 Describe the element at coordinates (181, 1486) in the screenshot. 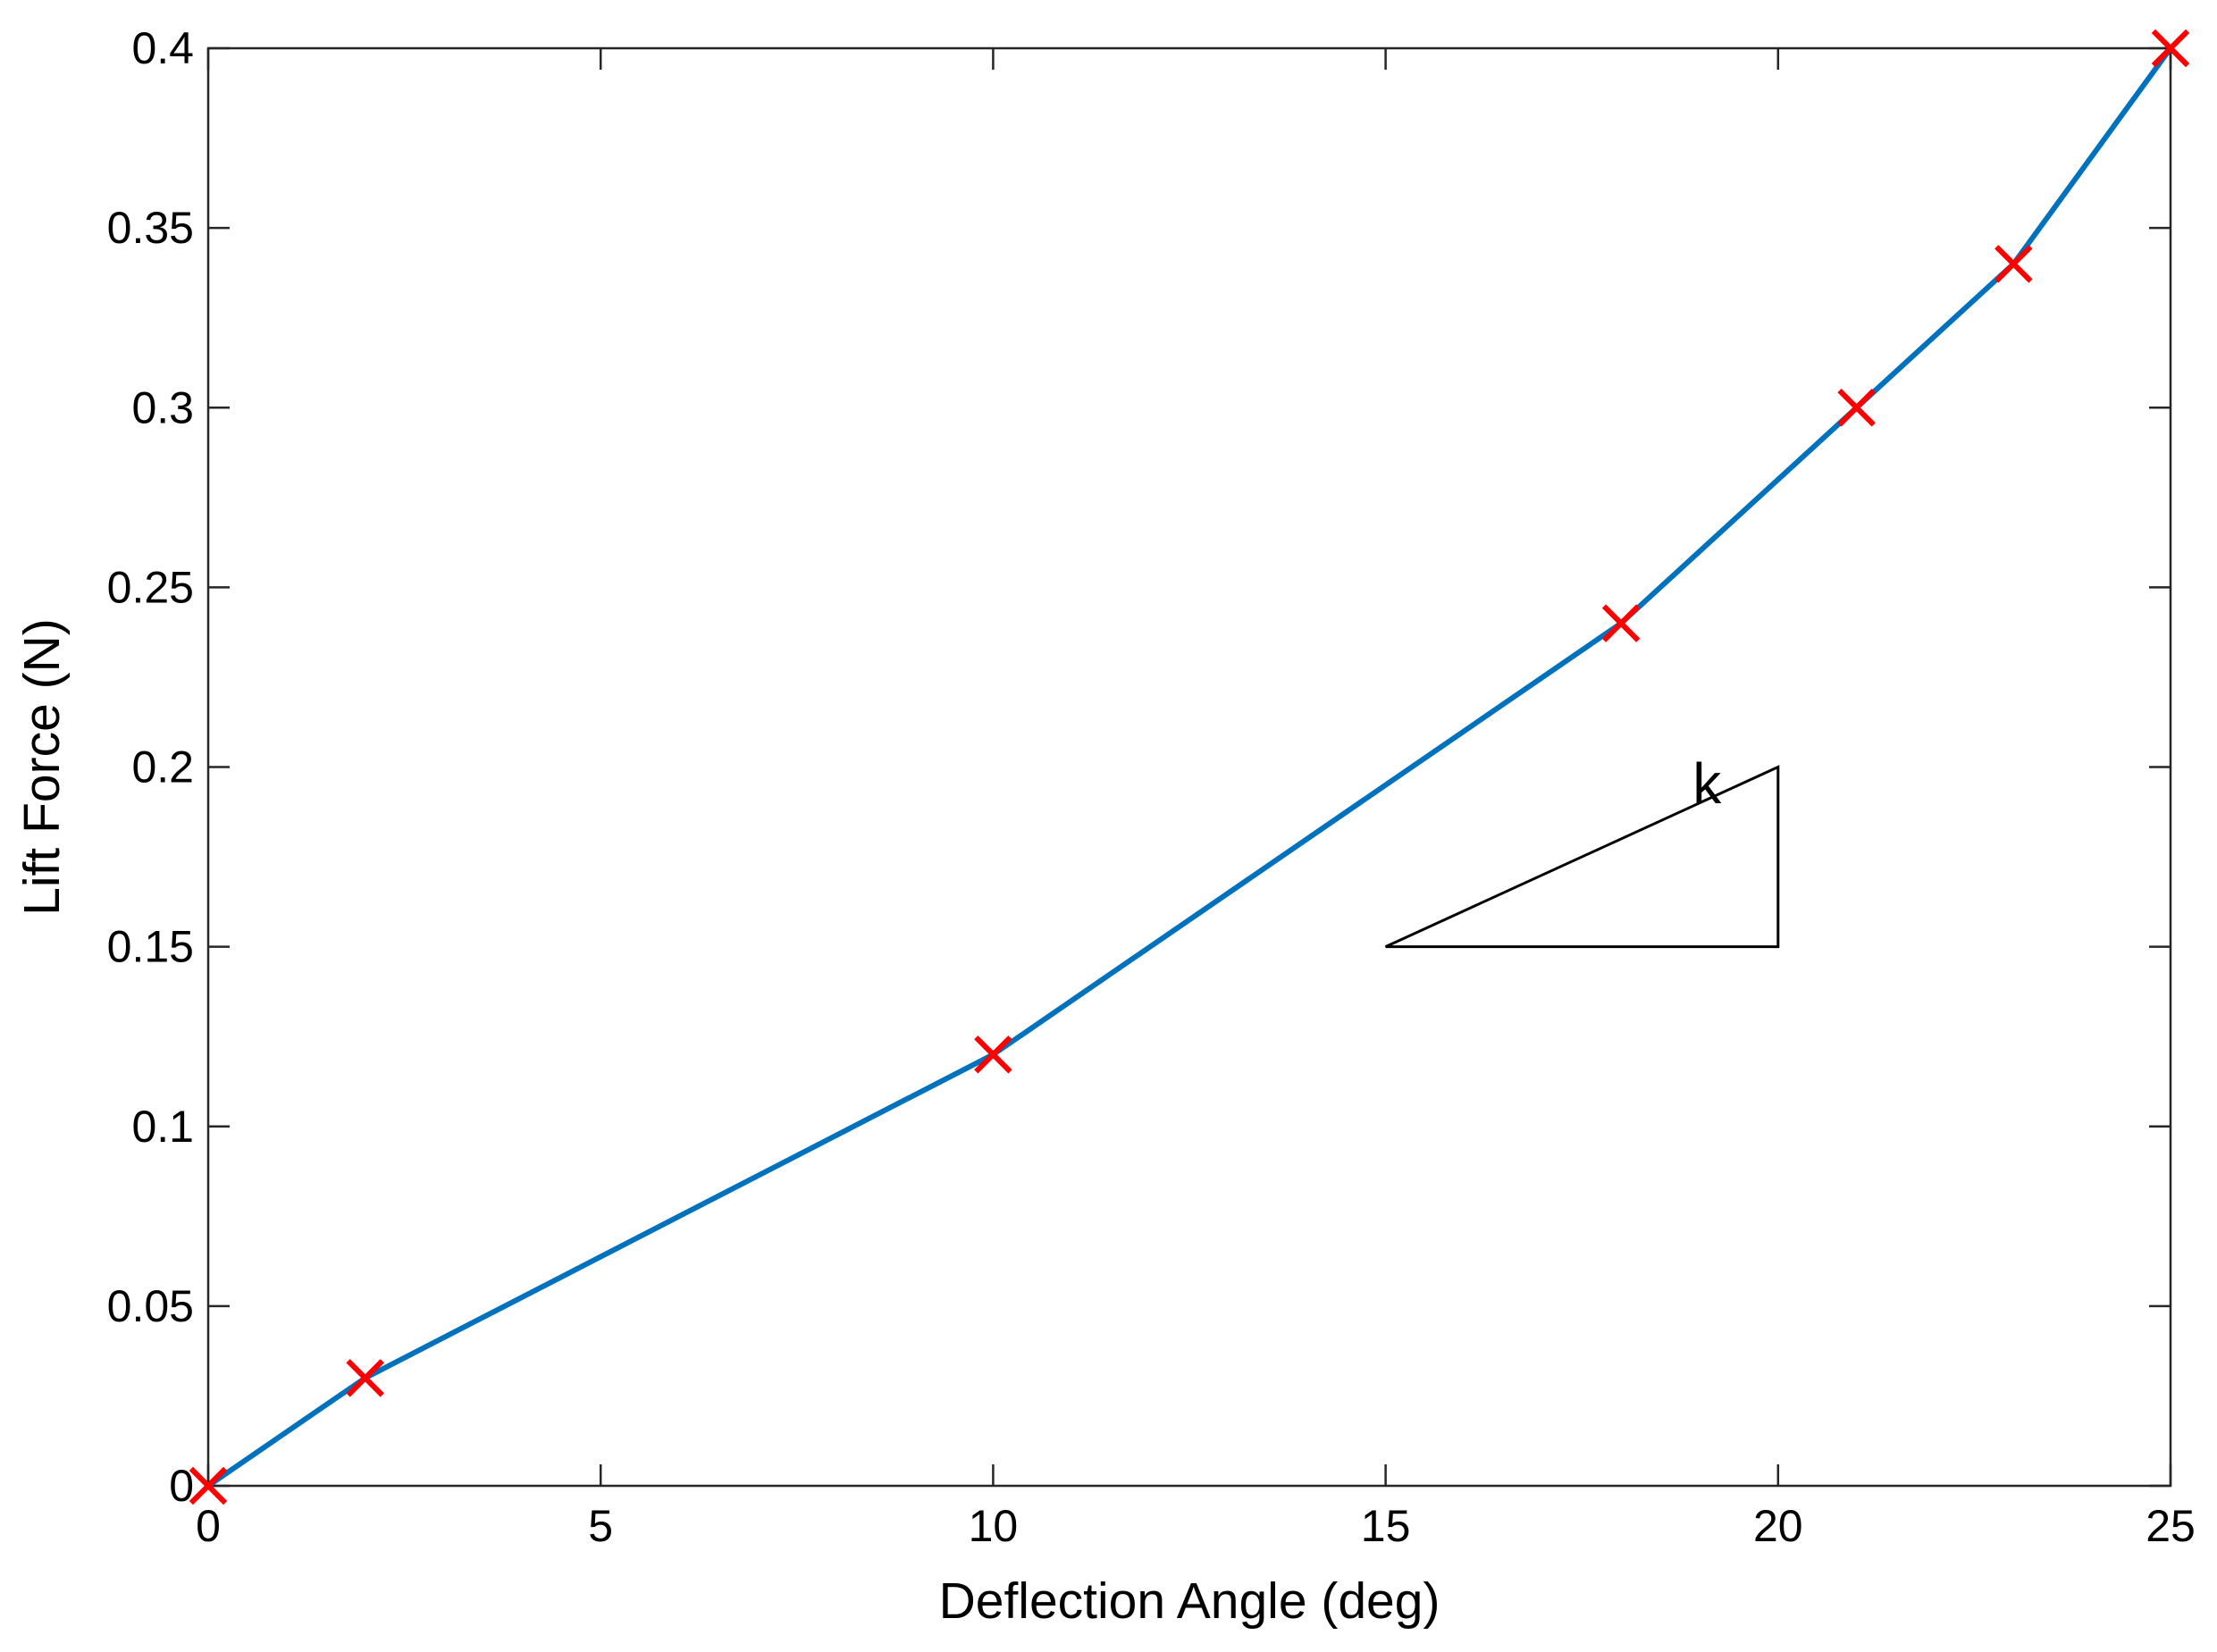

I see `y-tick-label: 0` at that location.